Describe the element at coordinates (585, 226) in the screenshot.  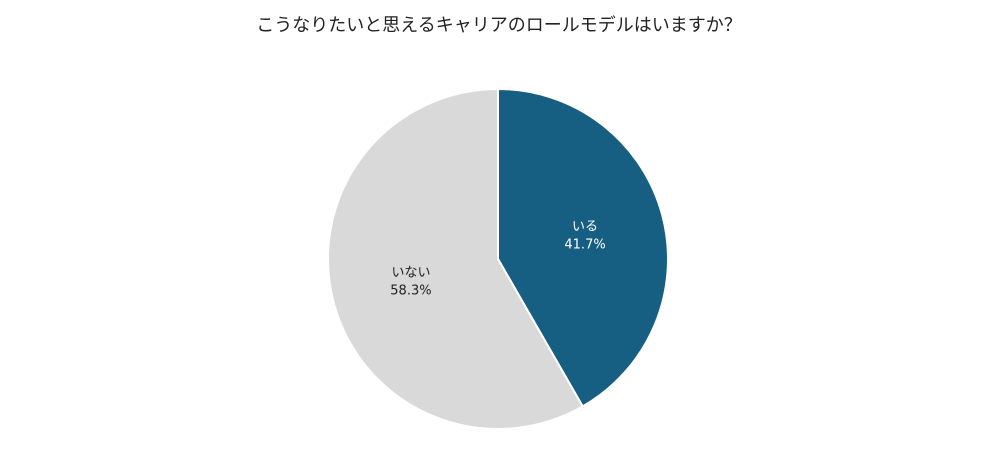
I see `slice-category-label: いる` at that location.